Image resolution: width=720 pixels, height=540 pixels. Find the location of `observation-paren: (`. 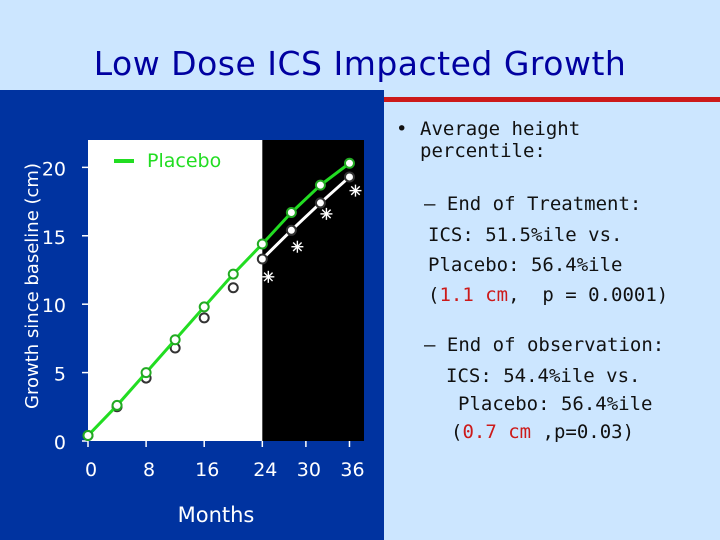

observation-paren: ( is located at coordinates (457, 432).